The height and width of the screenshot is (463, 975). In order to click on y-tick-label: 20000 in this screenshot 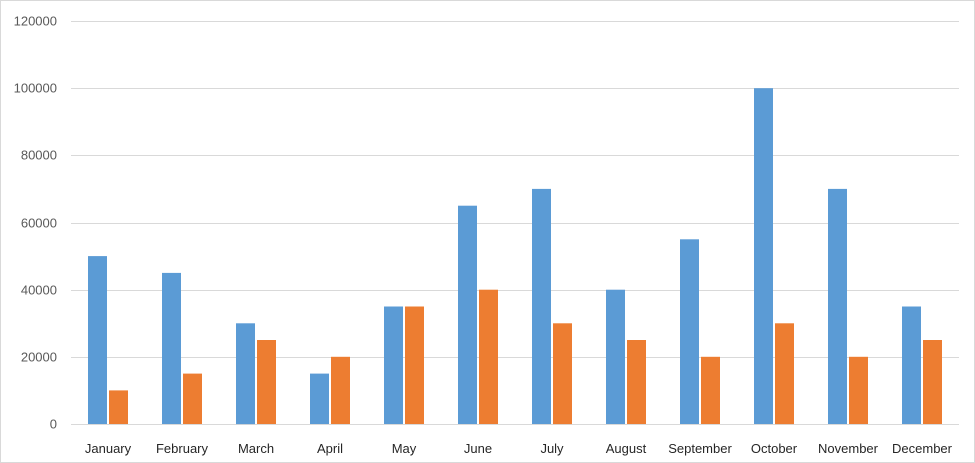, I will do `click(39, 357)`.